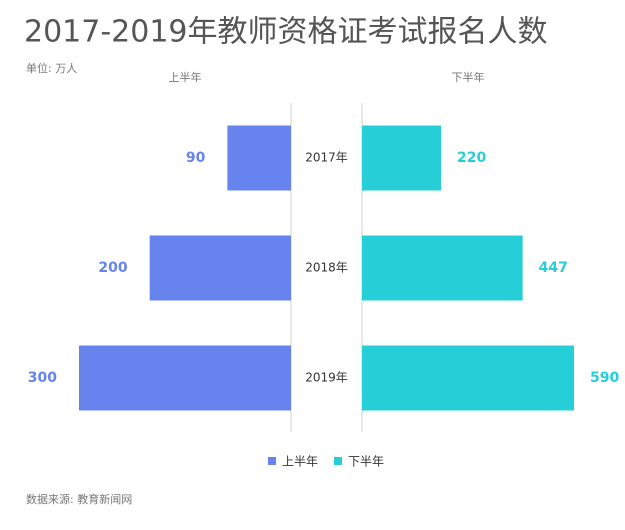 The width and height of the screenshot is (625, 530). I want to click on right-header: 下半年, so click(468, 77).